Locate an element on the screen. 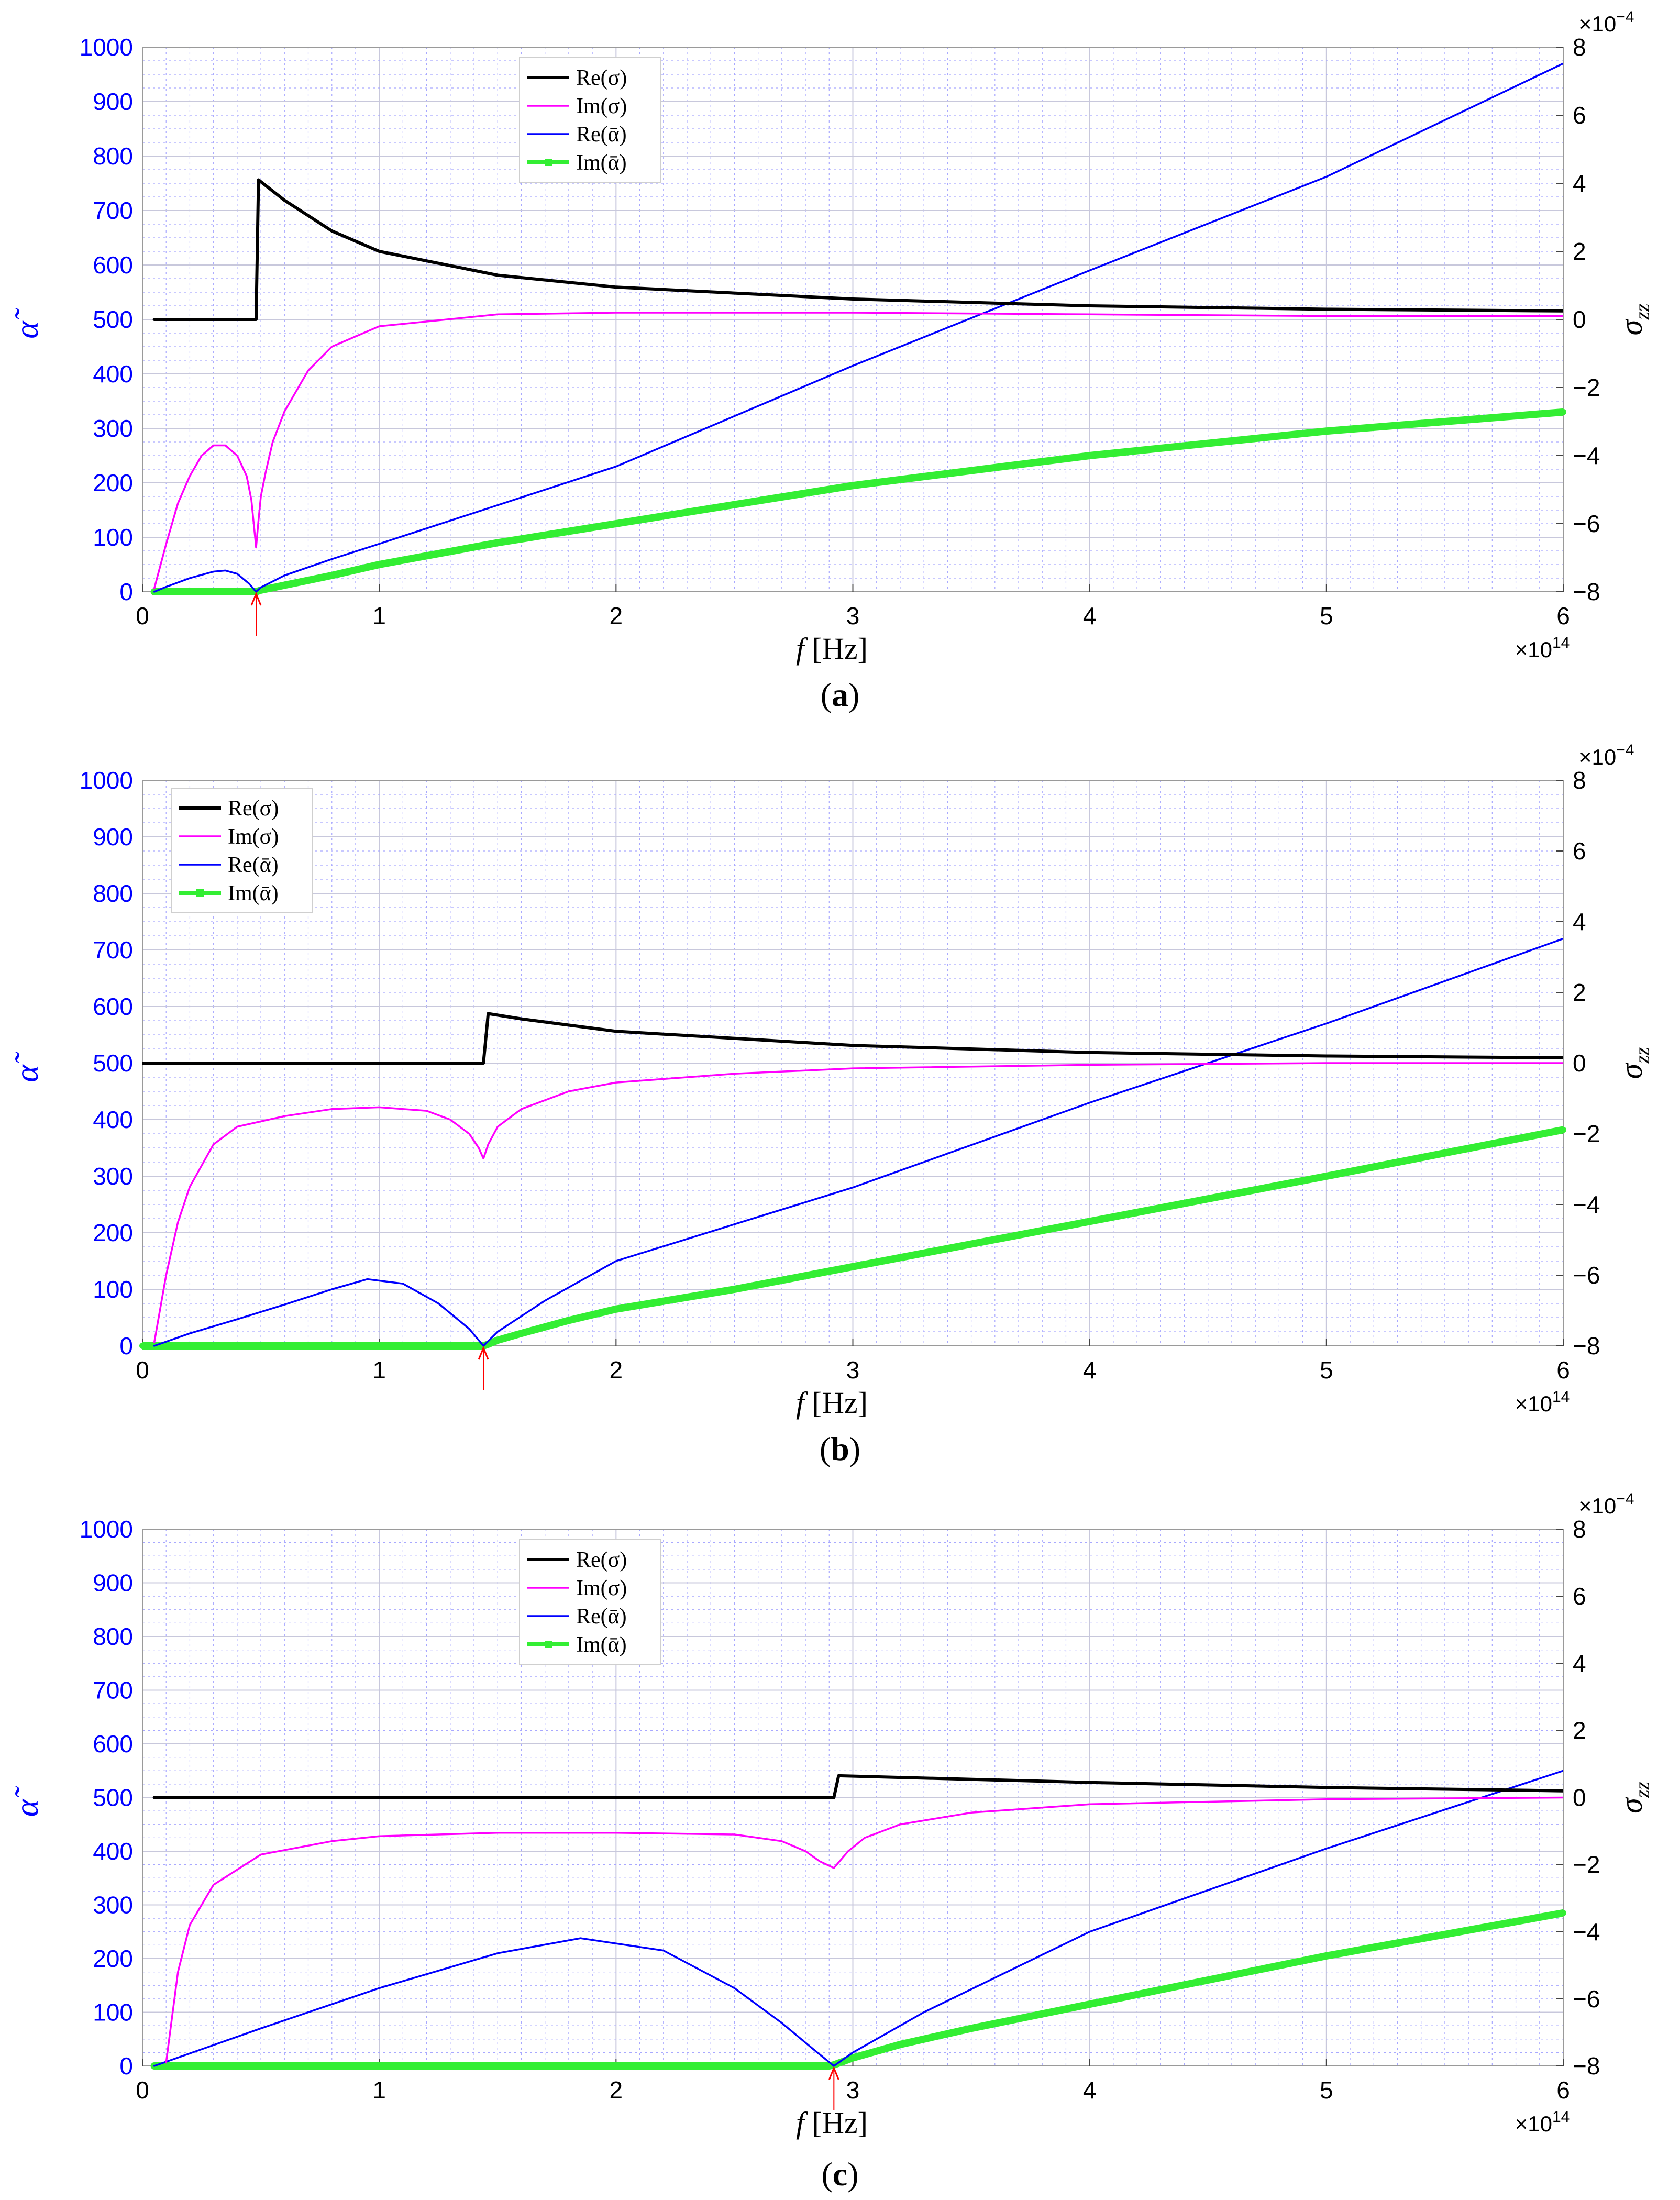  legend-marker-im-alpha is located at coordinates (548, 162).